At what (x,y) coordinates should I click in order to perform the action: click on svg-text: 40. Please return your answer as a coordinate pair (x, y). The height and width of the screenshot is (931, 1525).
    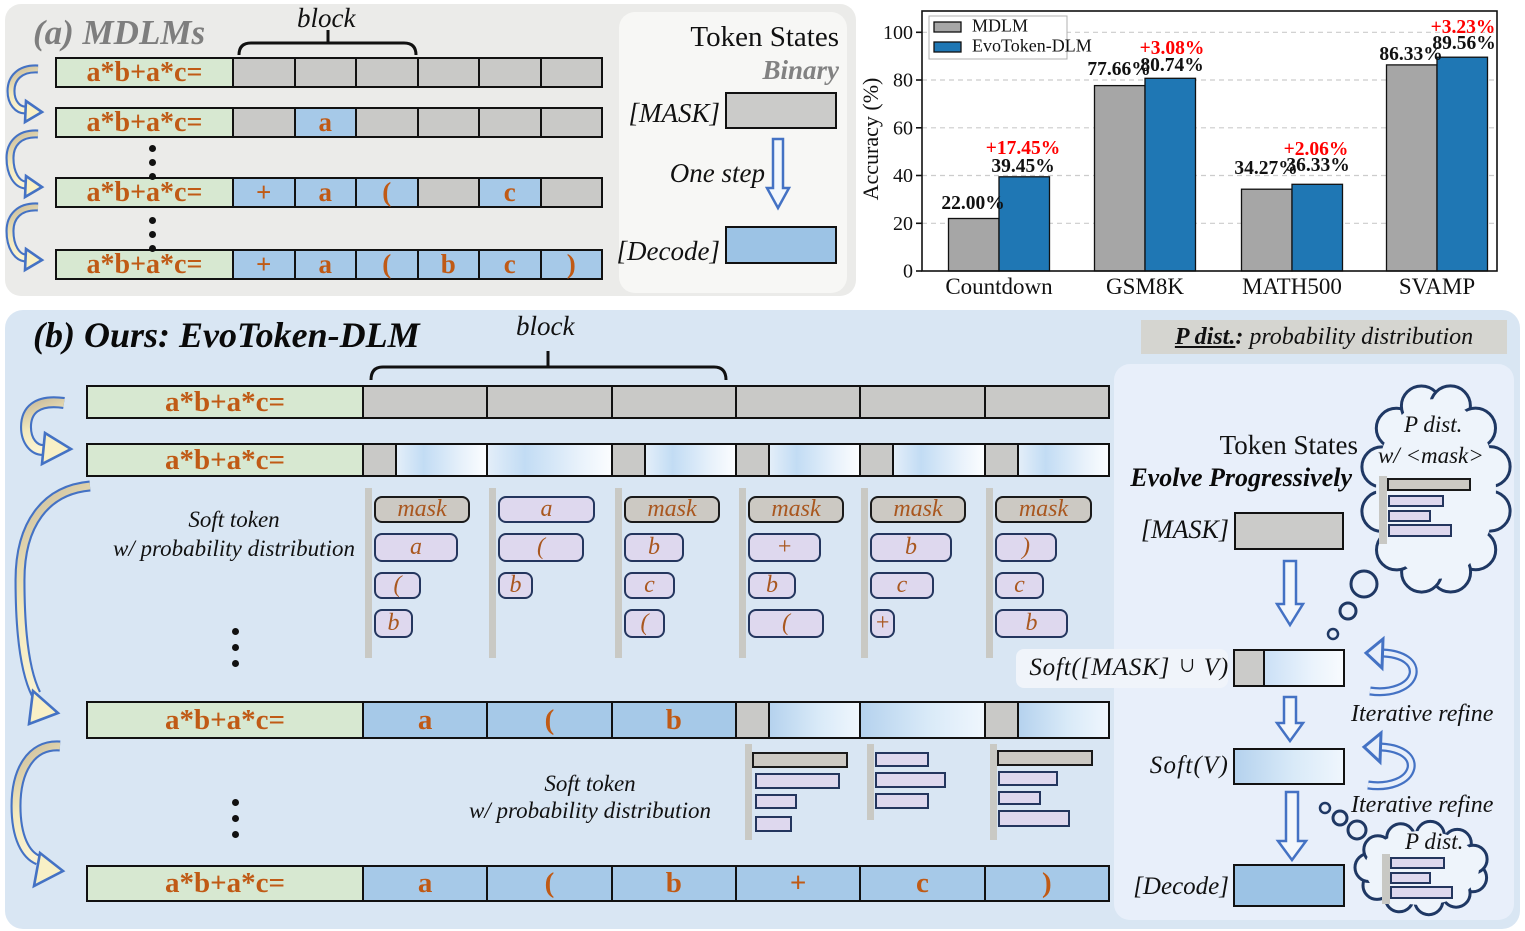
    Looking at the image, I should click on (903, 176).